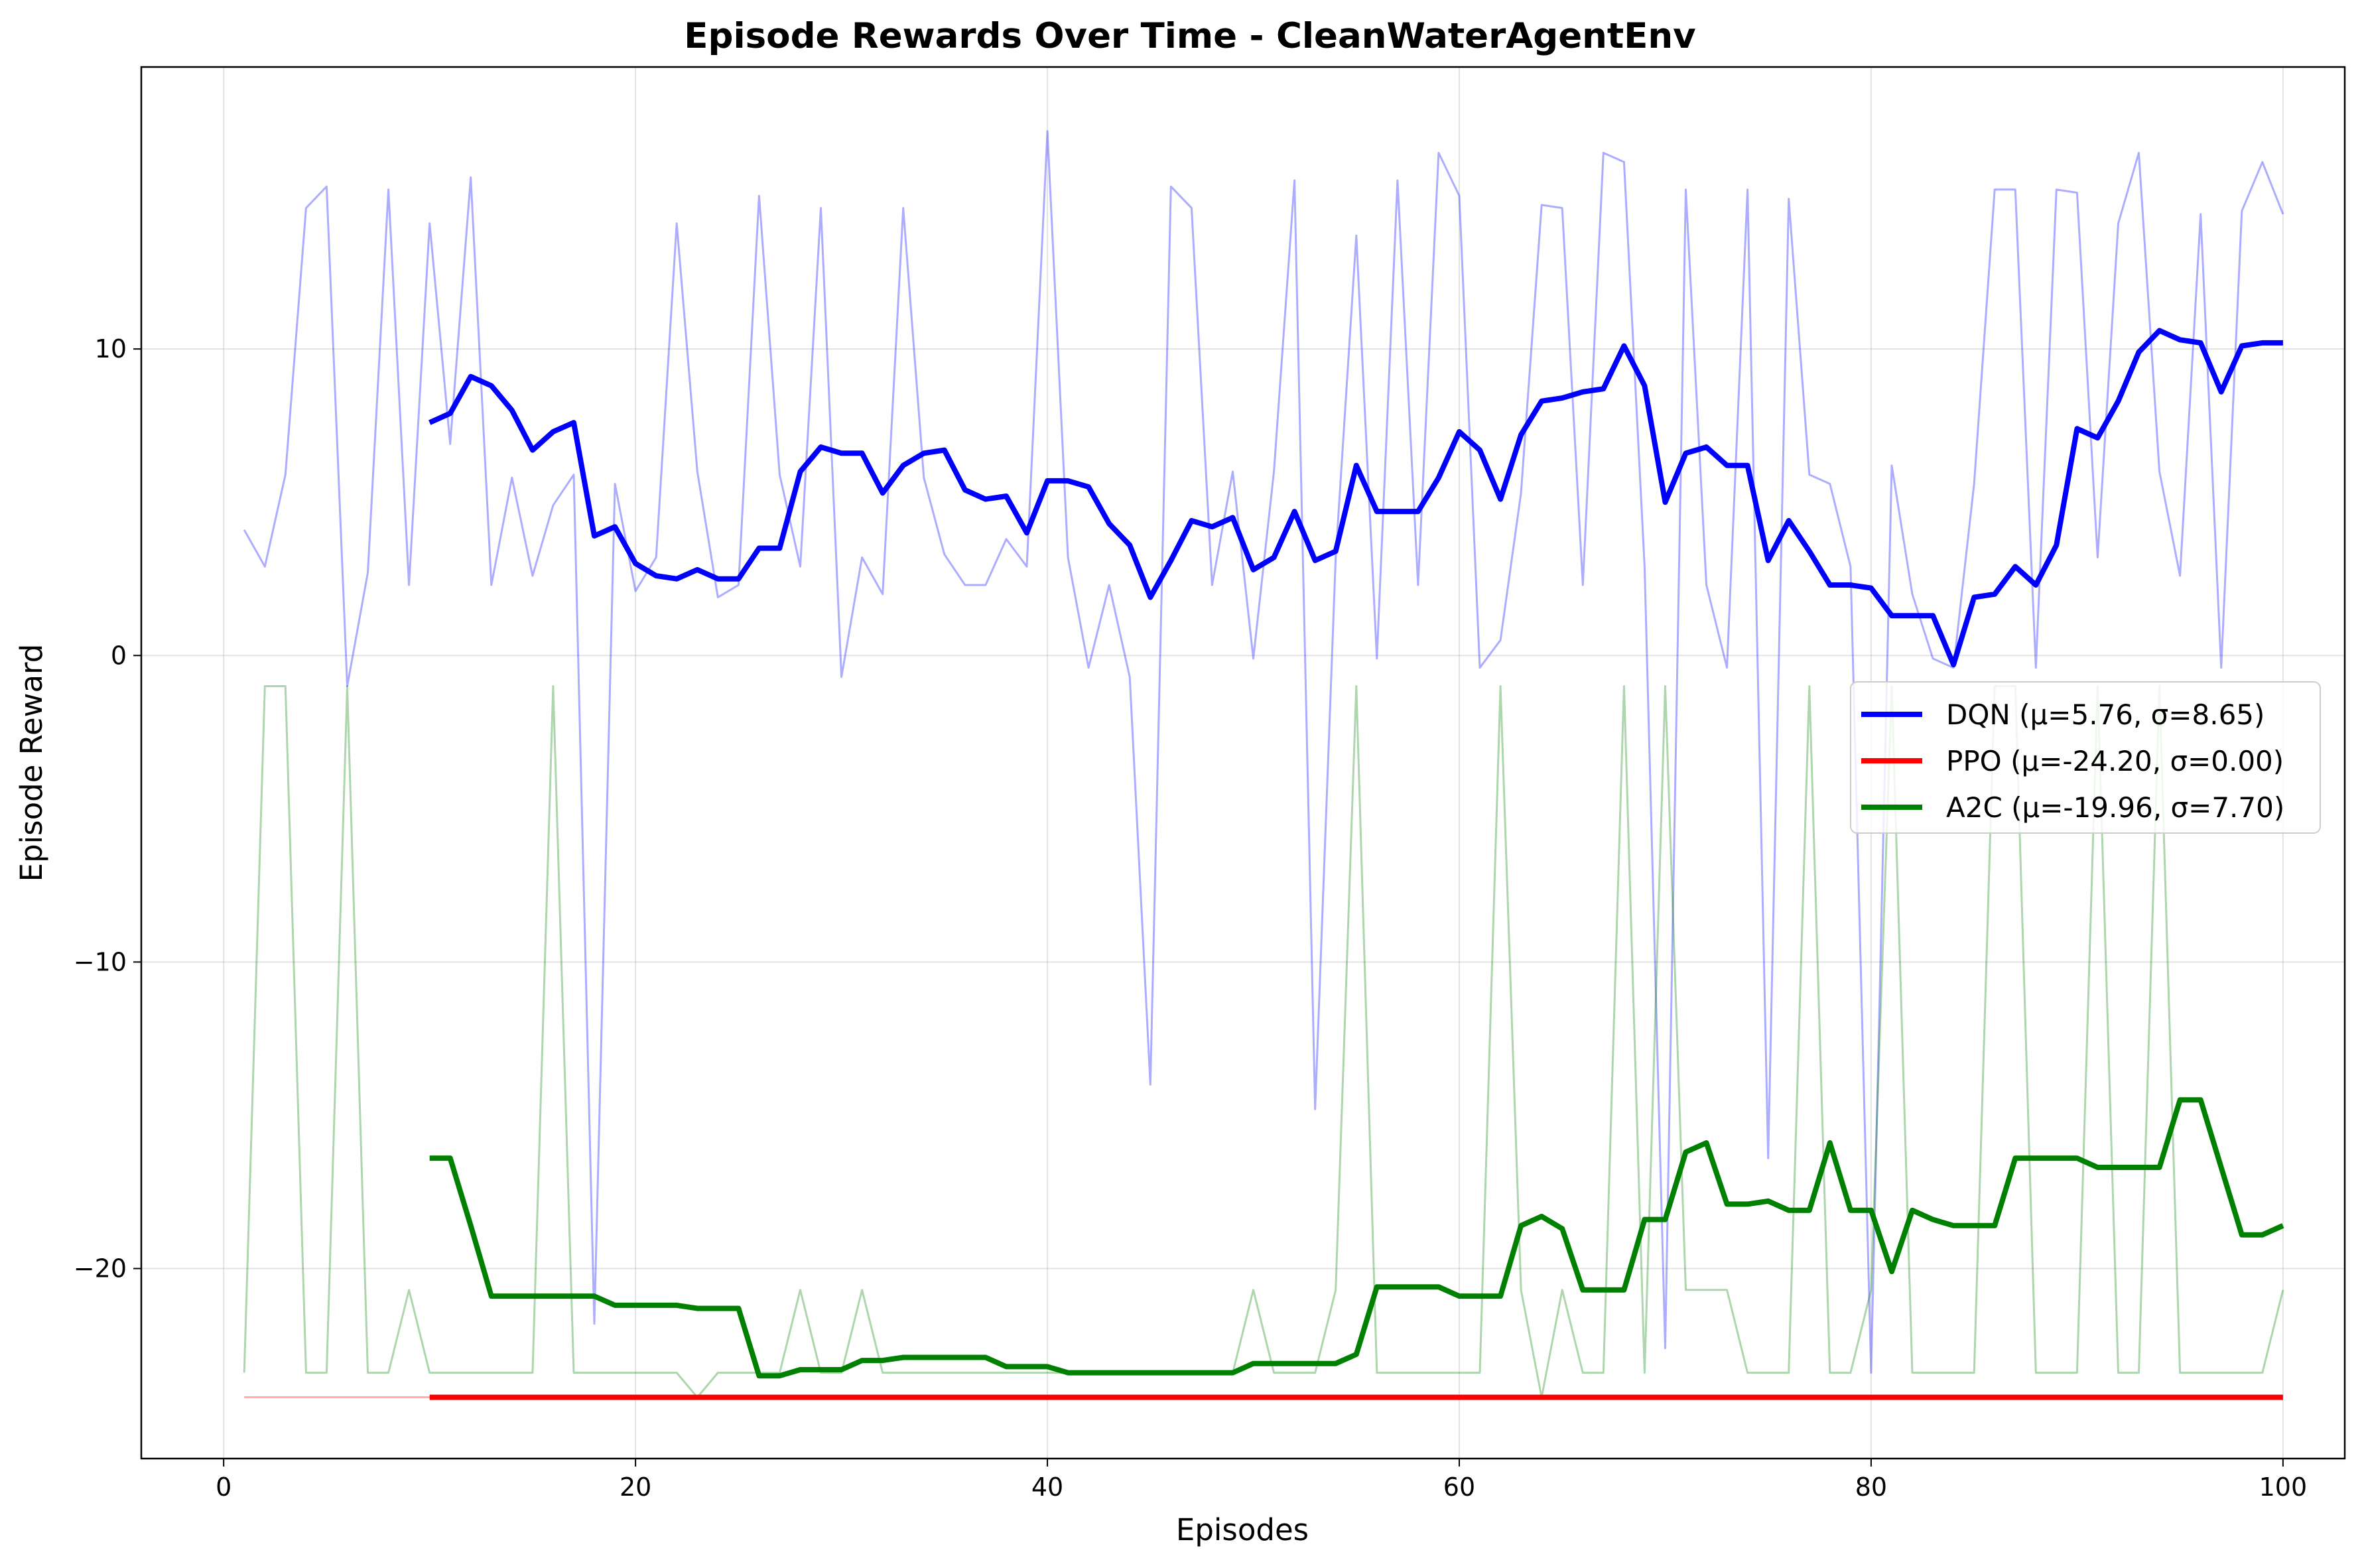 This screenshot has height=1568, width=2364. What do you see at coordinates (223, 1487) in the screenshot?
I see `x-tick-label: 0` at bounding box center [223, 1487].